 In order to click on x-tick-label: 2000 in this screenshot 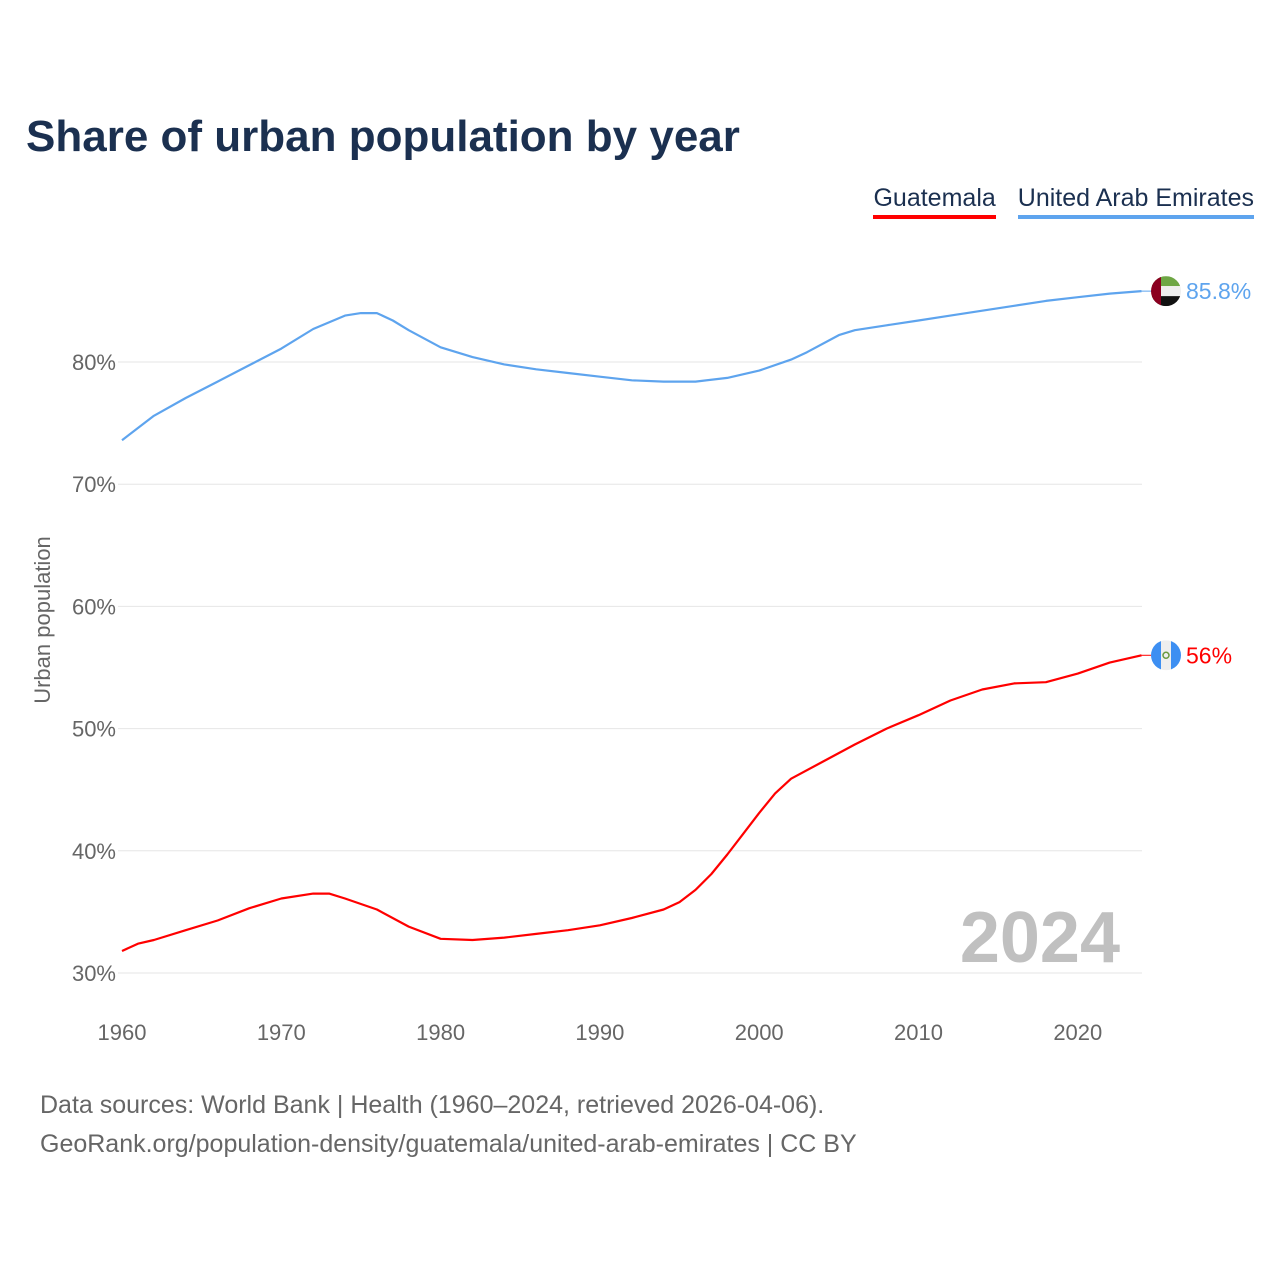, I will do `click(759, 1032)`.